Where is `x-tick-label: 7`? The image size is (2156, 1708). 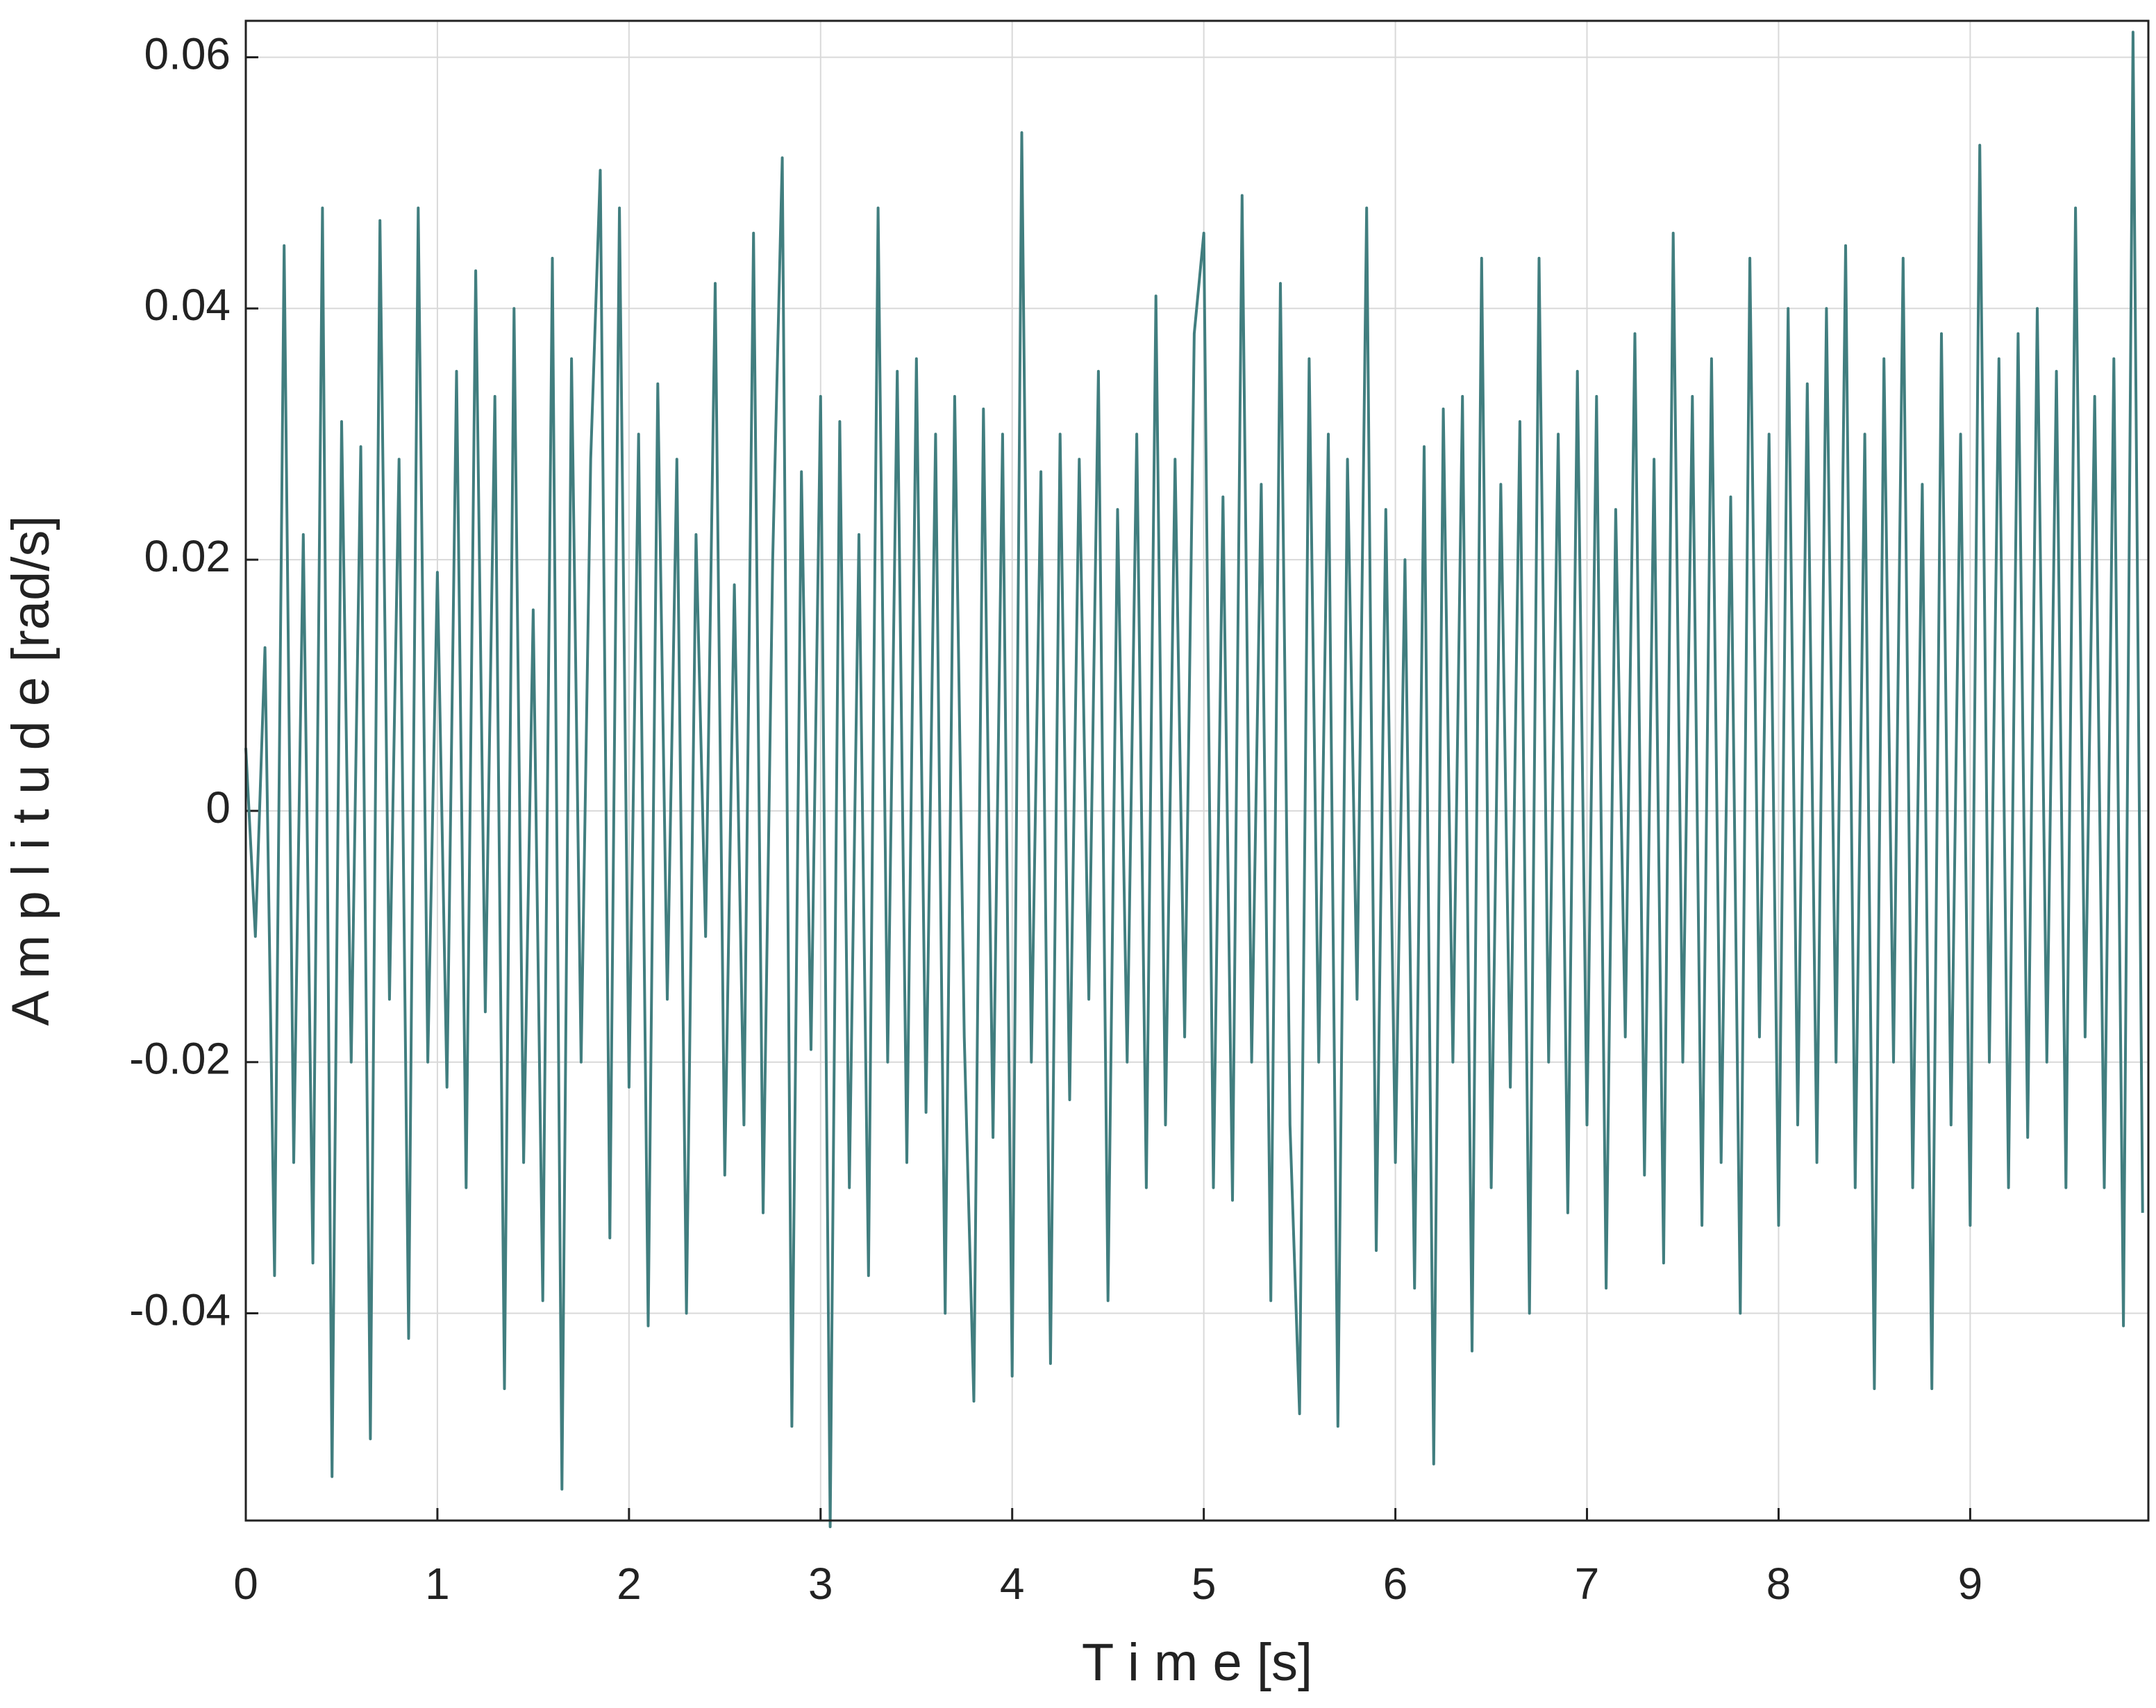 x-tick-label: 7 is located at coordinates (1588, 1584).